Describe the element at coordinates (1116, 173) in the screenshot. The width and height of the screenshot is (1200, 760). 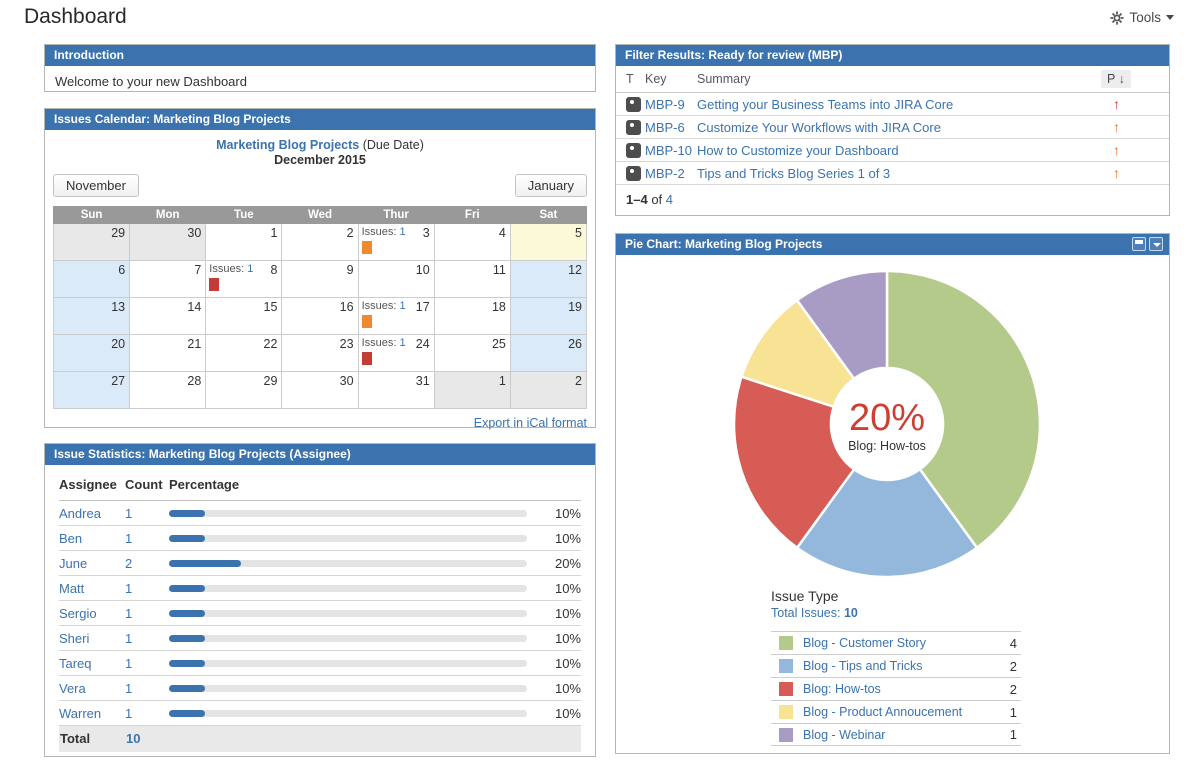
I see `priority-up-arrow-icon: ↑` at that location.